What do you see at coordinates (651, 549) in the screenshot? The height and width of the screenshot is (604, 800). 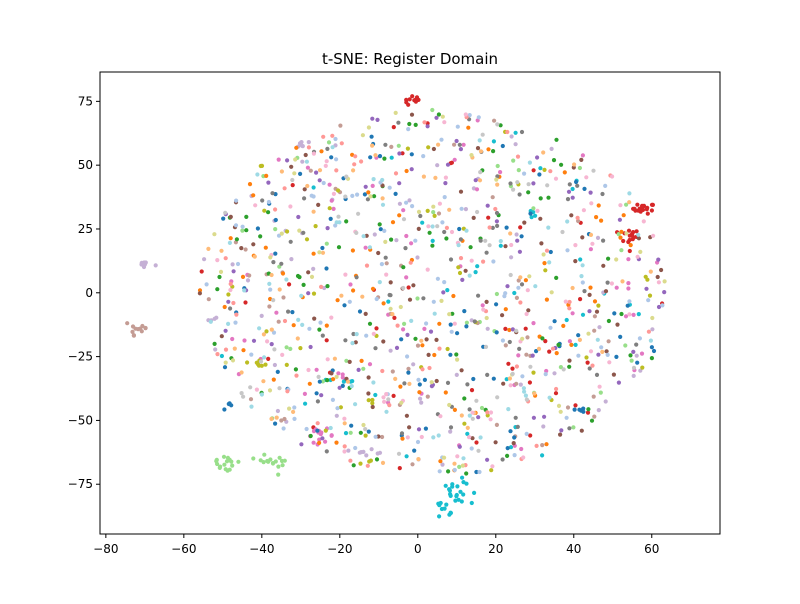 I see `x-tick-label: 60` at bounding box center [651, 549].